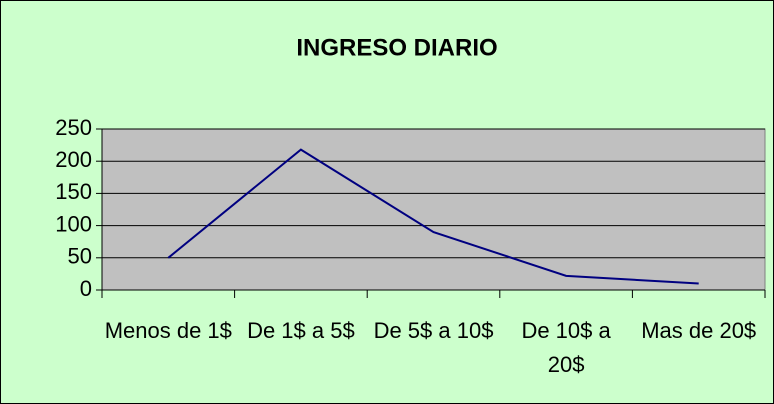 The width and height of the screenshot is (774, 404). What do you see at coordinates (699, 330) in the screenshot?
I see `x-tick-label: Mas de 20$` at bounding box center [699, 330].